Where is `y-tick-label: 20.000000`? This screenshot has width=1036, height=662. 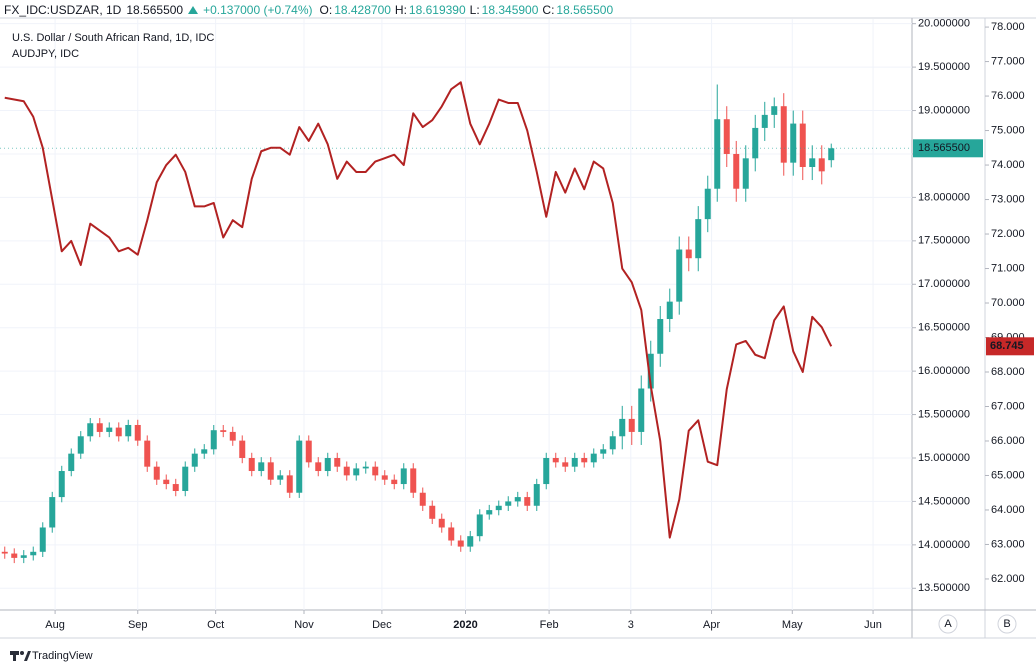
y-tick-label: 20.000000 is located at coordinates (944, 24).